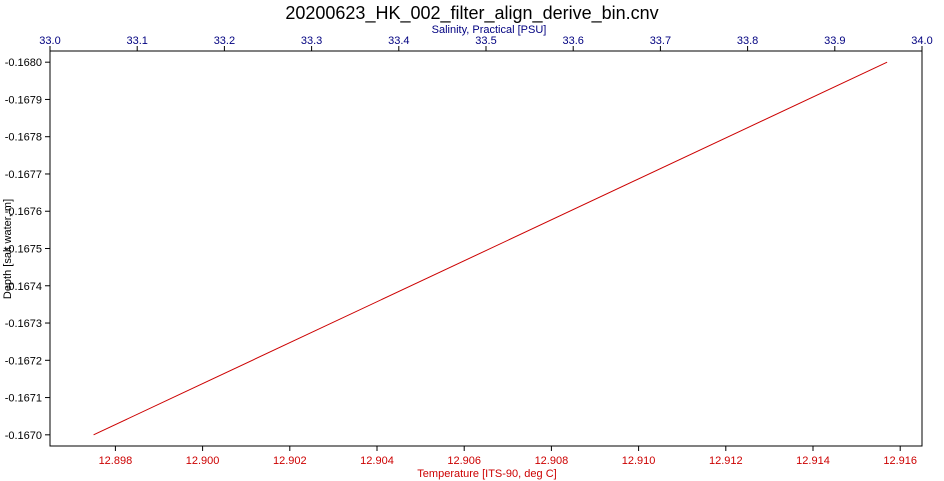 The height and width of the screenshot is (481, 944). Describe the element at coordinates (489, 30) in the screenshot. I see `top-axis-label: Salinity, Practical [PSU]` at that location.